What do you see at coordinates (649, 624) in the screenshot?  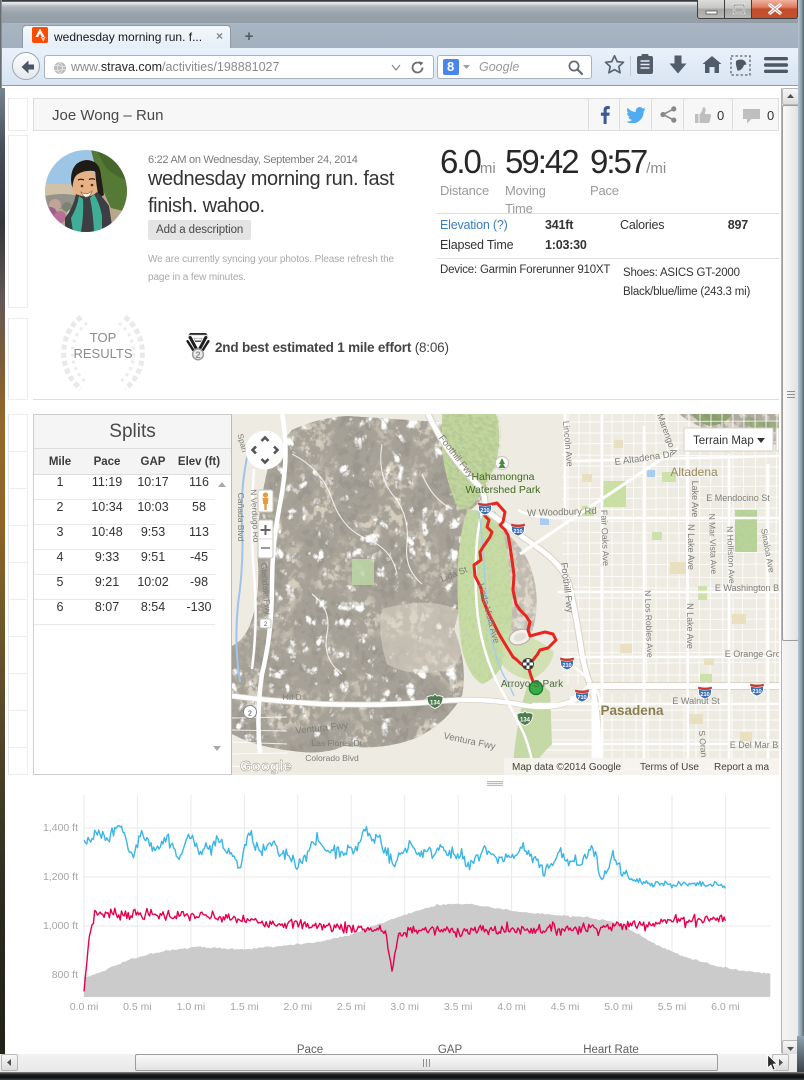 I see `svg-text: N Los Robles Ave` at bounding box center [649, 624].